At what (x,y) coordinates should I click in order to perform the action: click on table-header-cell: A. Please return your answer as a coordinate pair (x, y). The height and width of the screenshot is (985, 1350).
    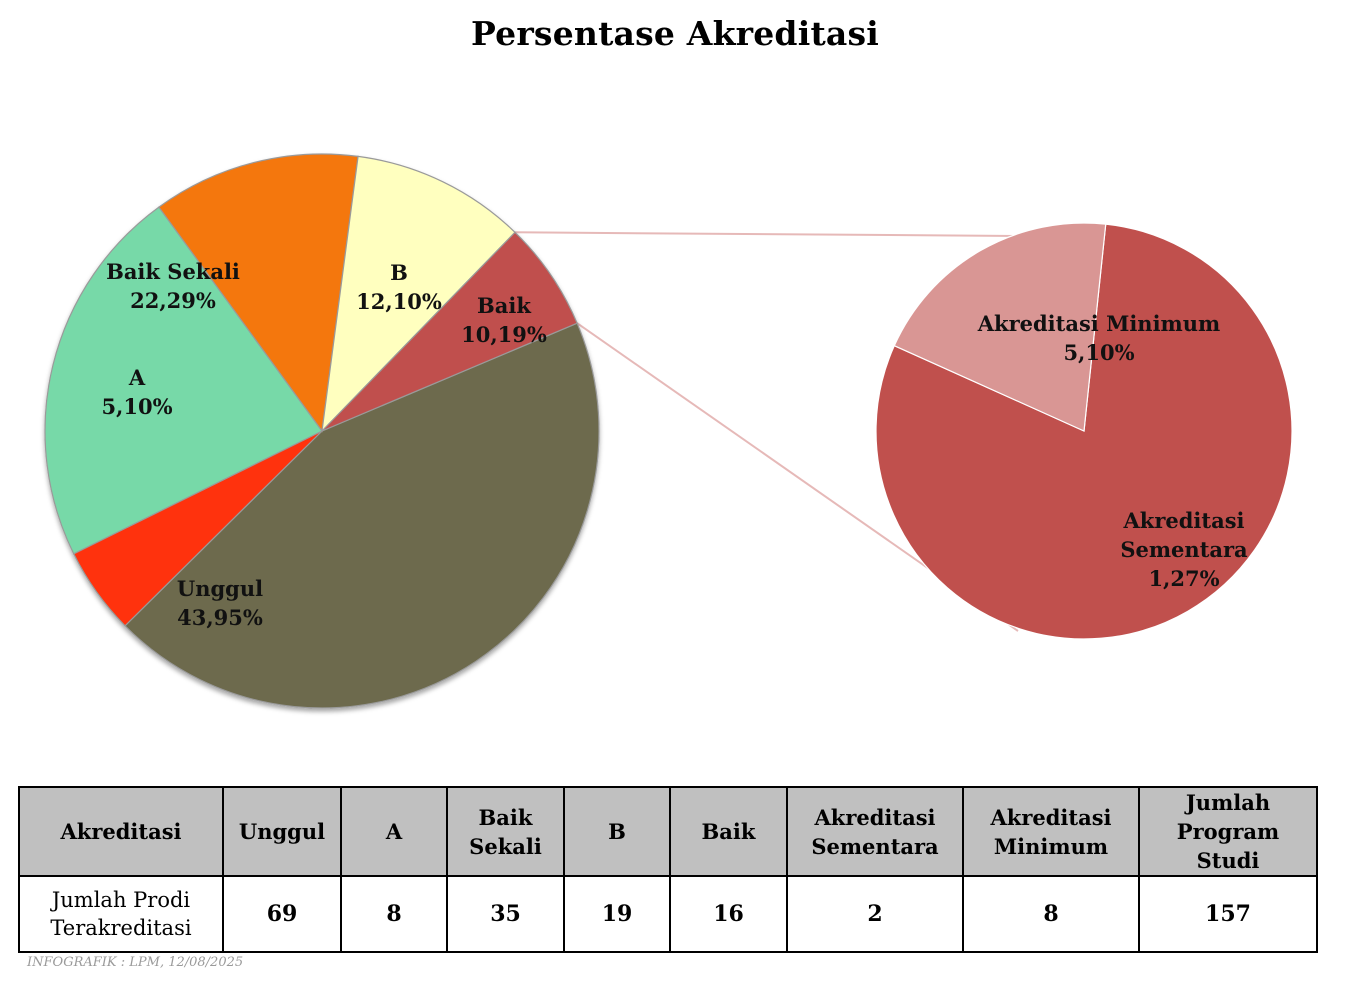
    Looking at the image, I should click on (394, 831).